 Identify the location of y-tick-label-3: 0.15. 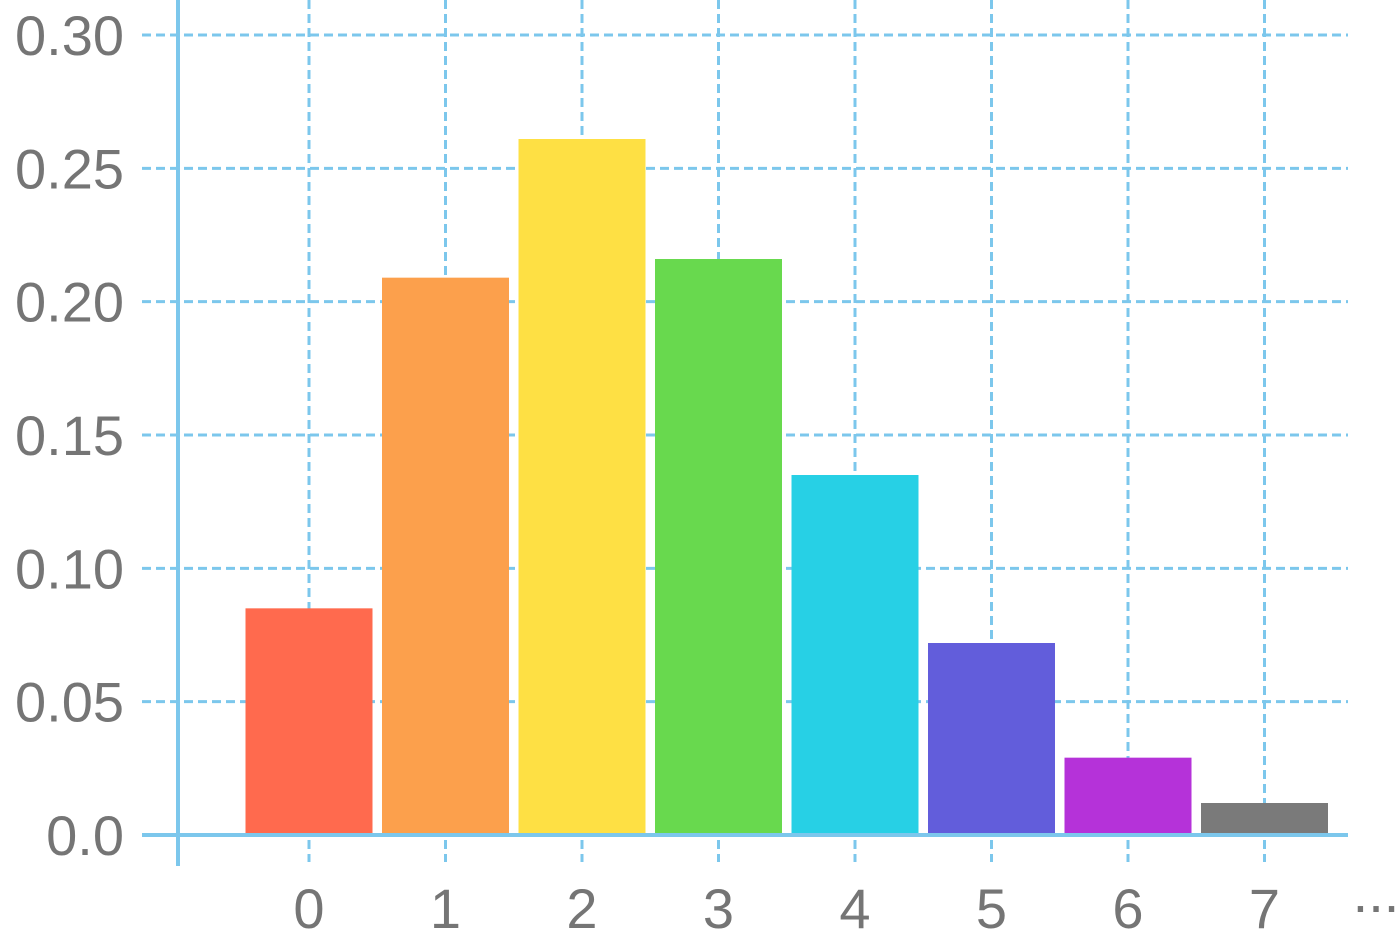
(69, 435).